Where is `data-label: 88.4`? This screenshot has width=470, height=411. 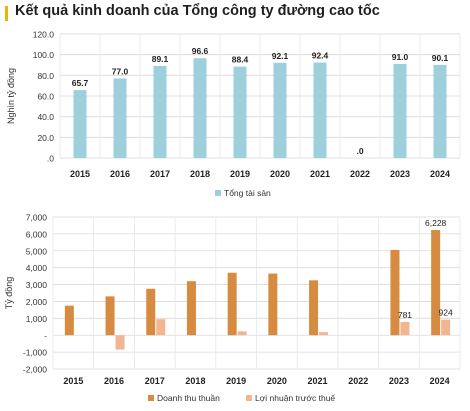
data-label: 88.4 is located at coordinates (240, 60).